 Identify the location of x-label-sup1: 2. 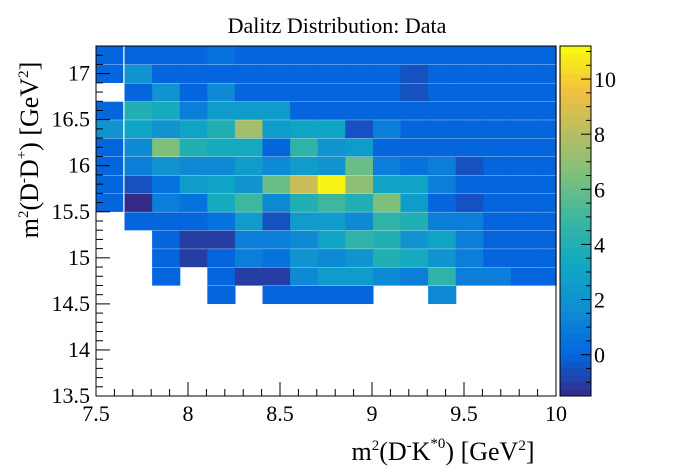
(376, 446).